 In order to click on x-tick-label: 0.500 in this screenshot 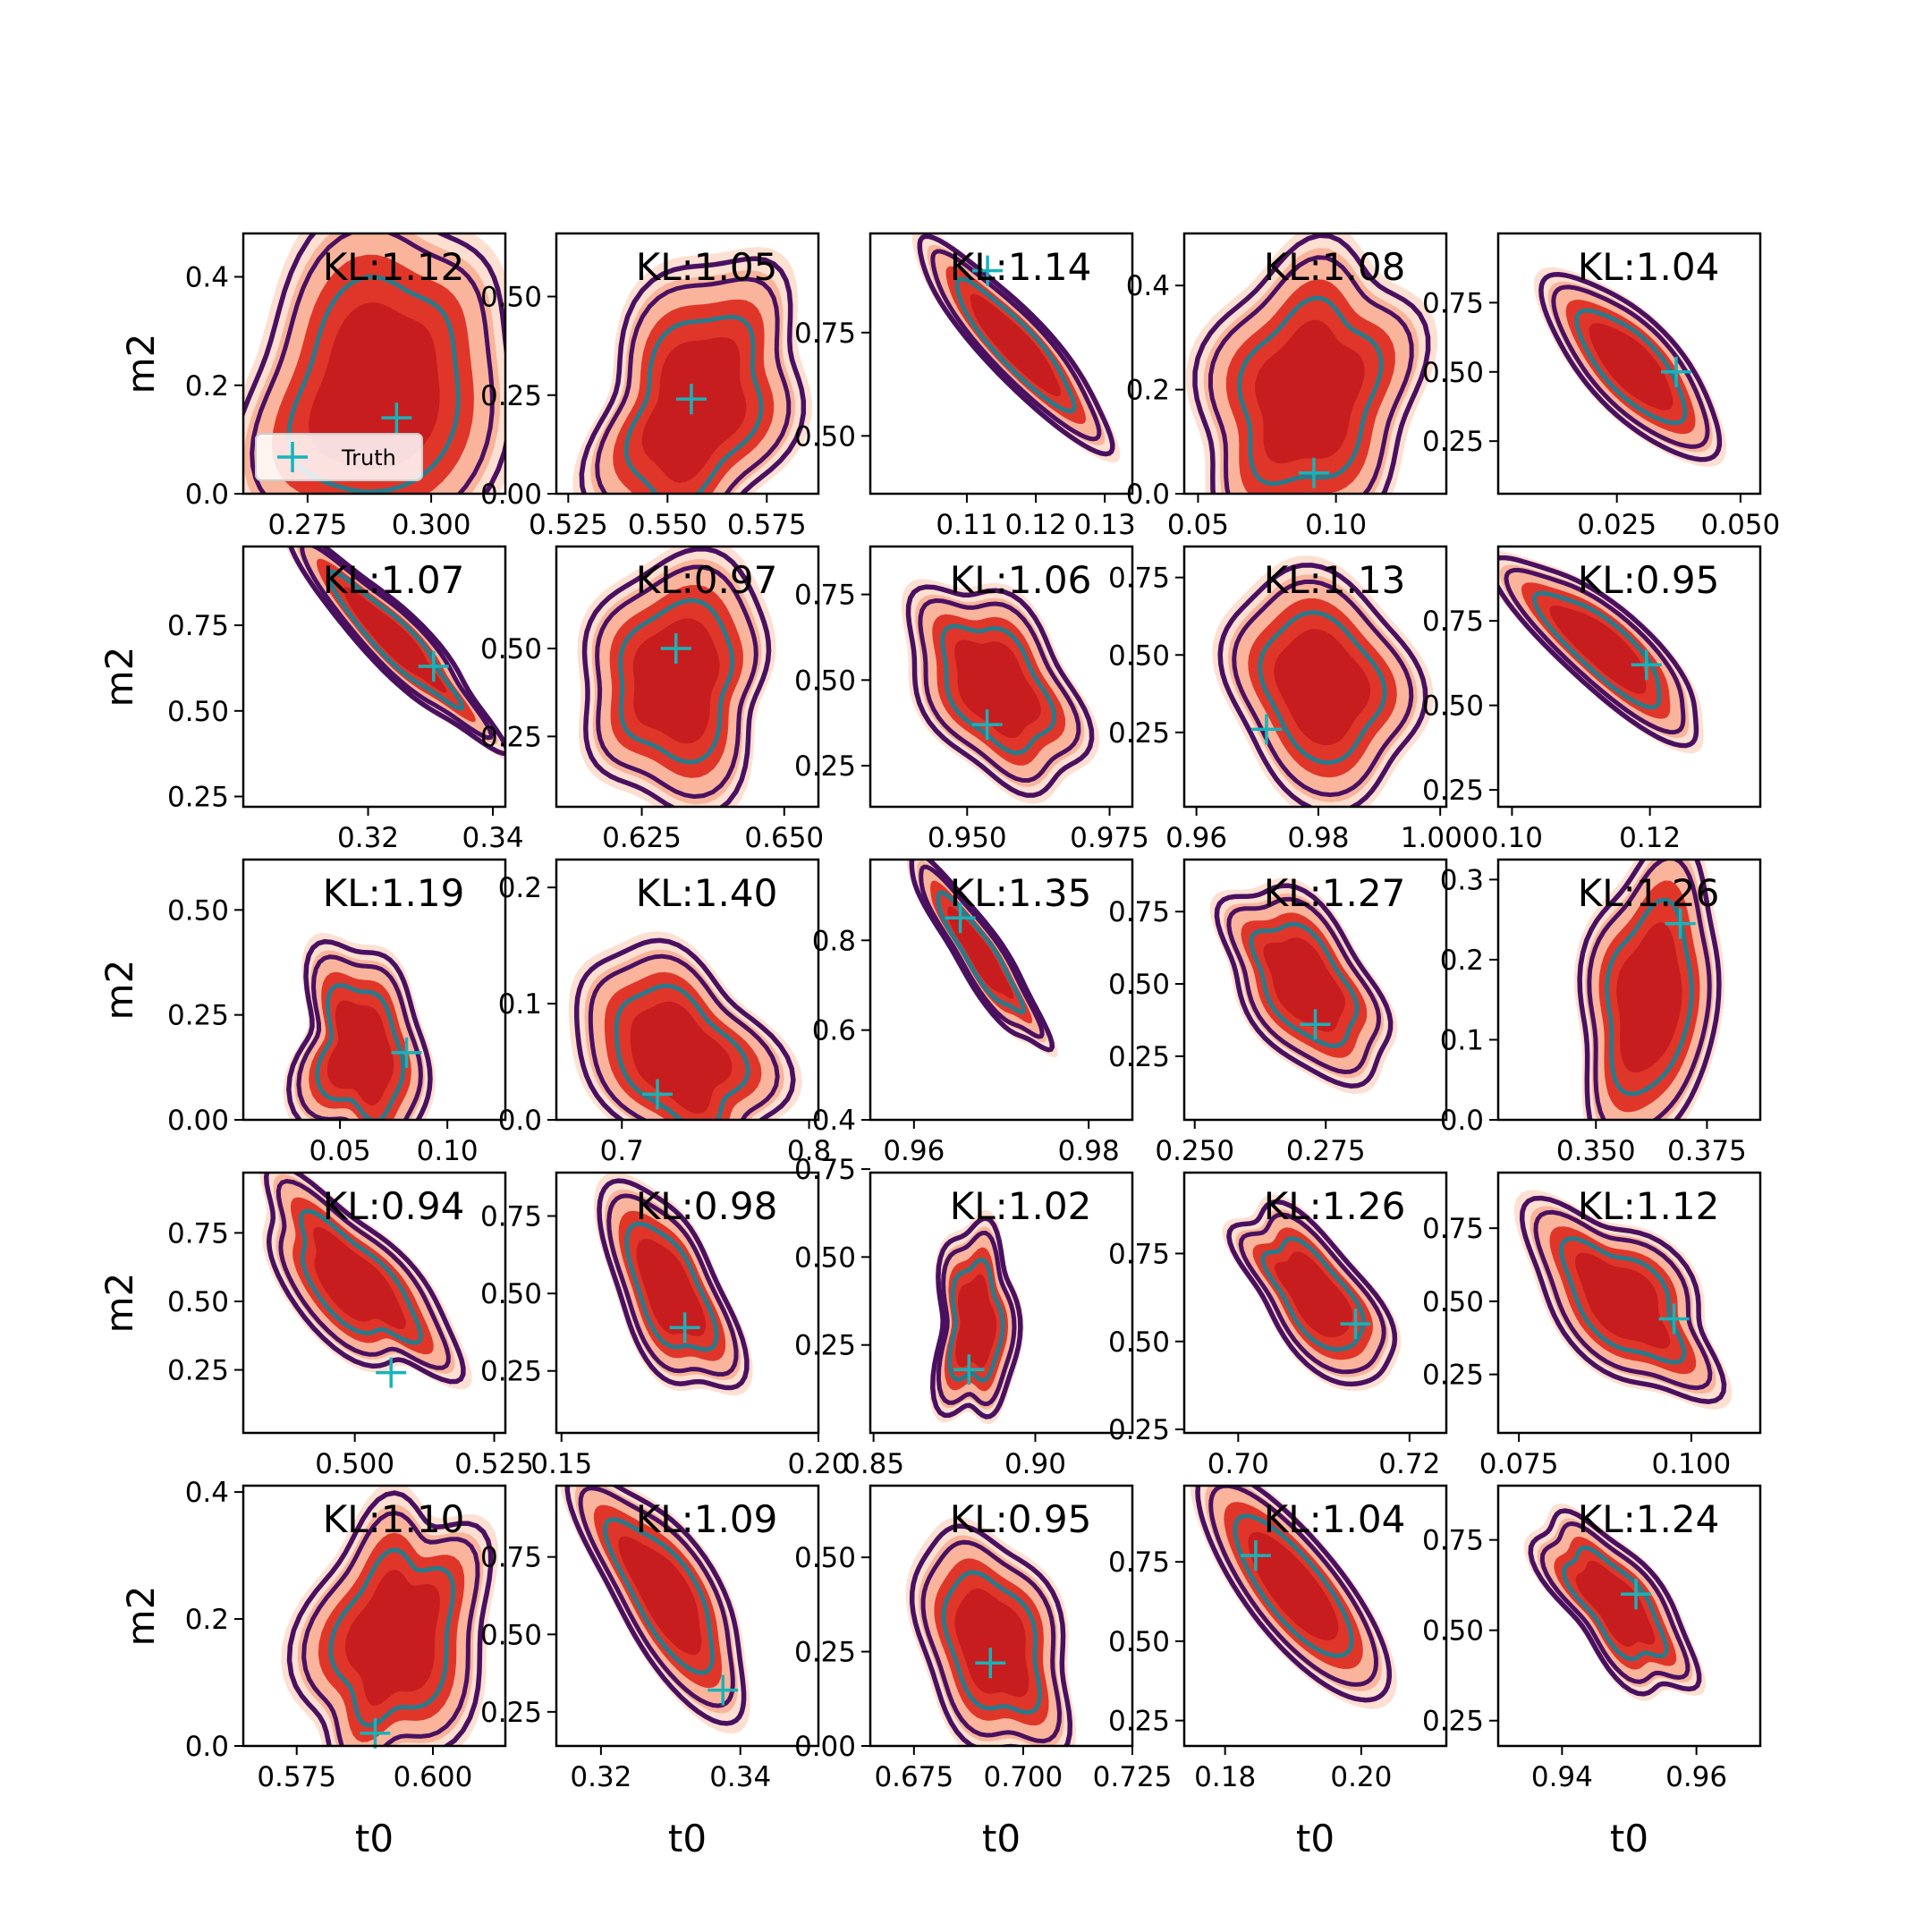, I will do `click(354, 1464)`.